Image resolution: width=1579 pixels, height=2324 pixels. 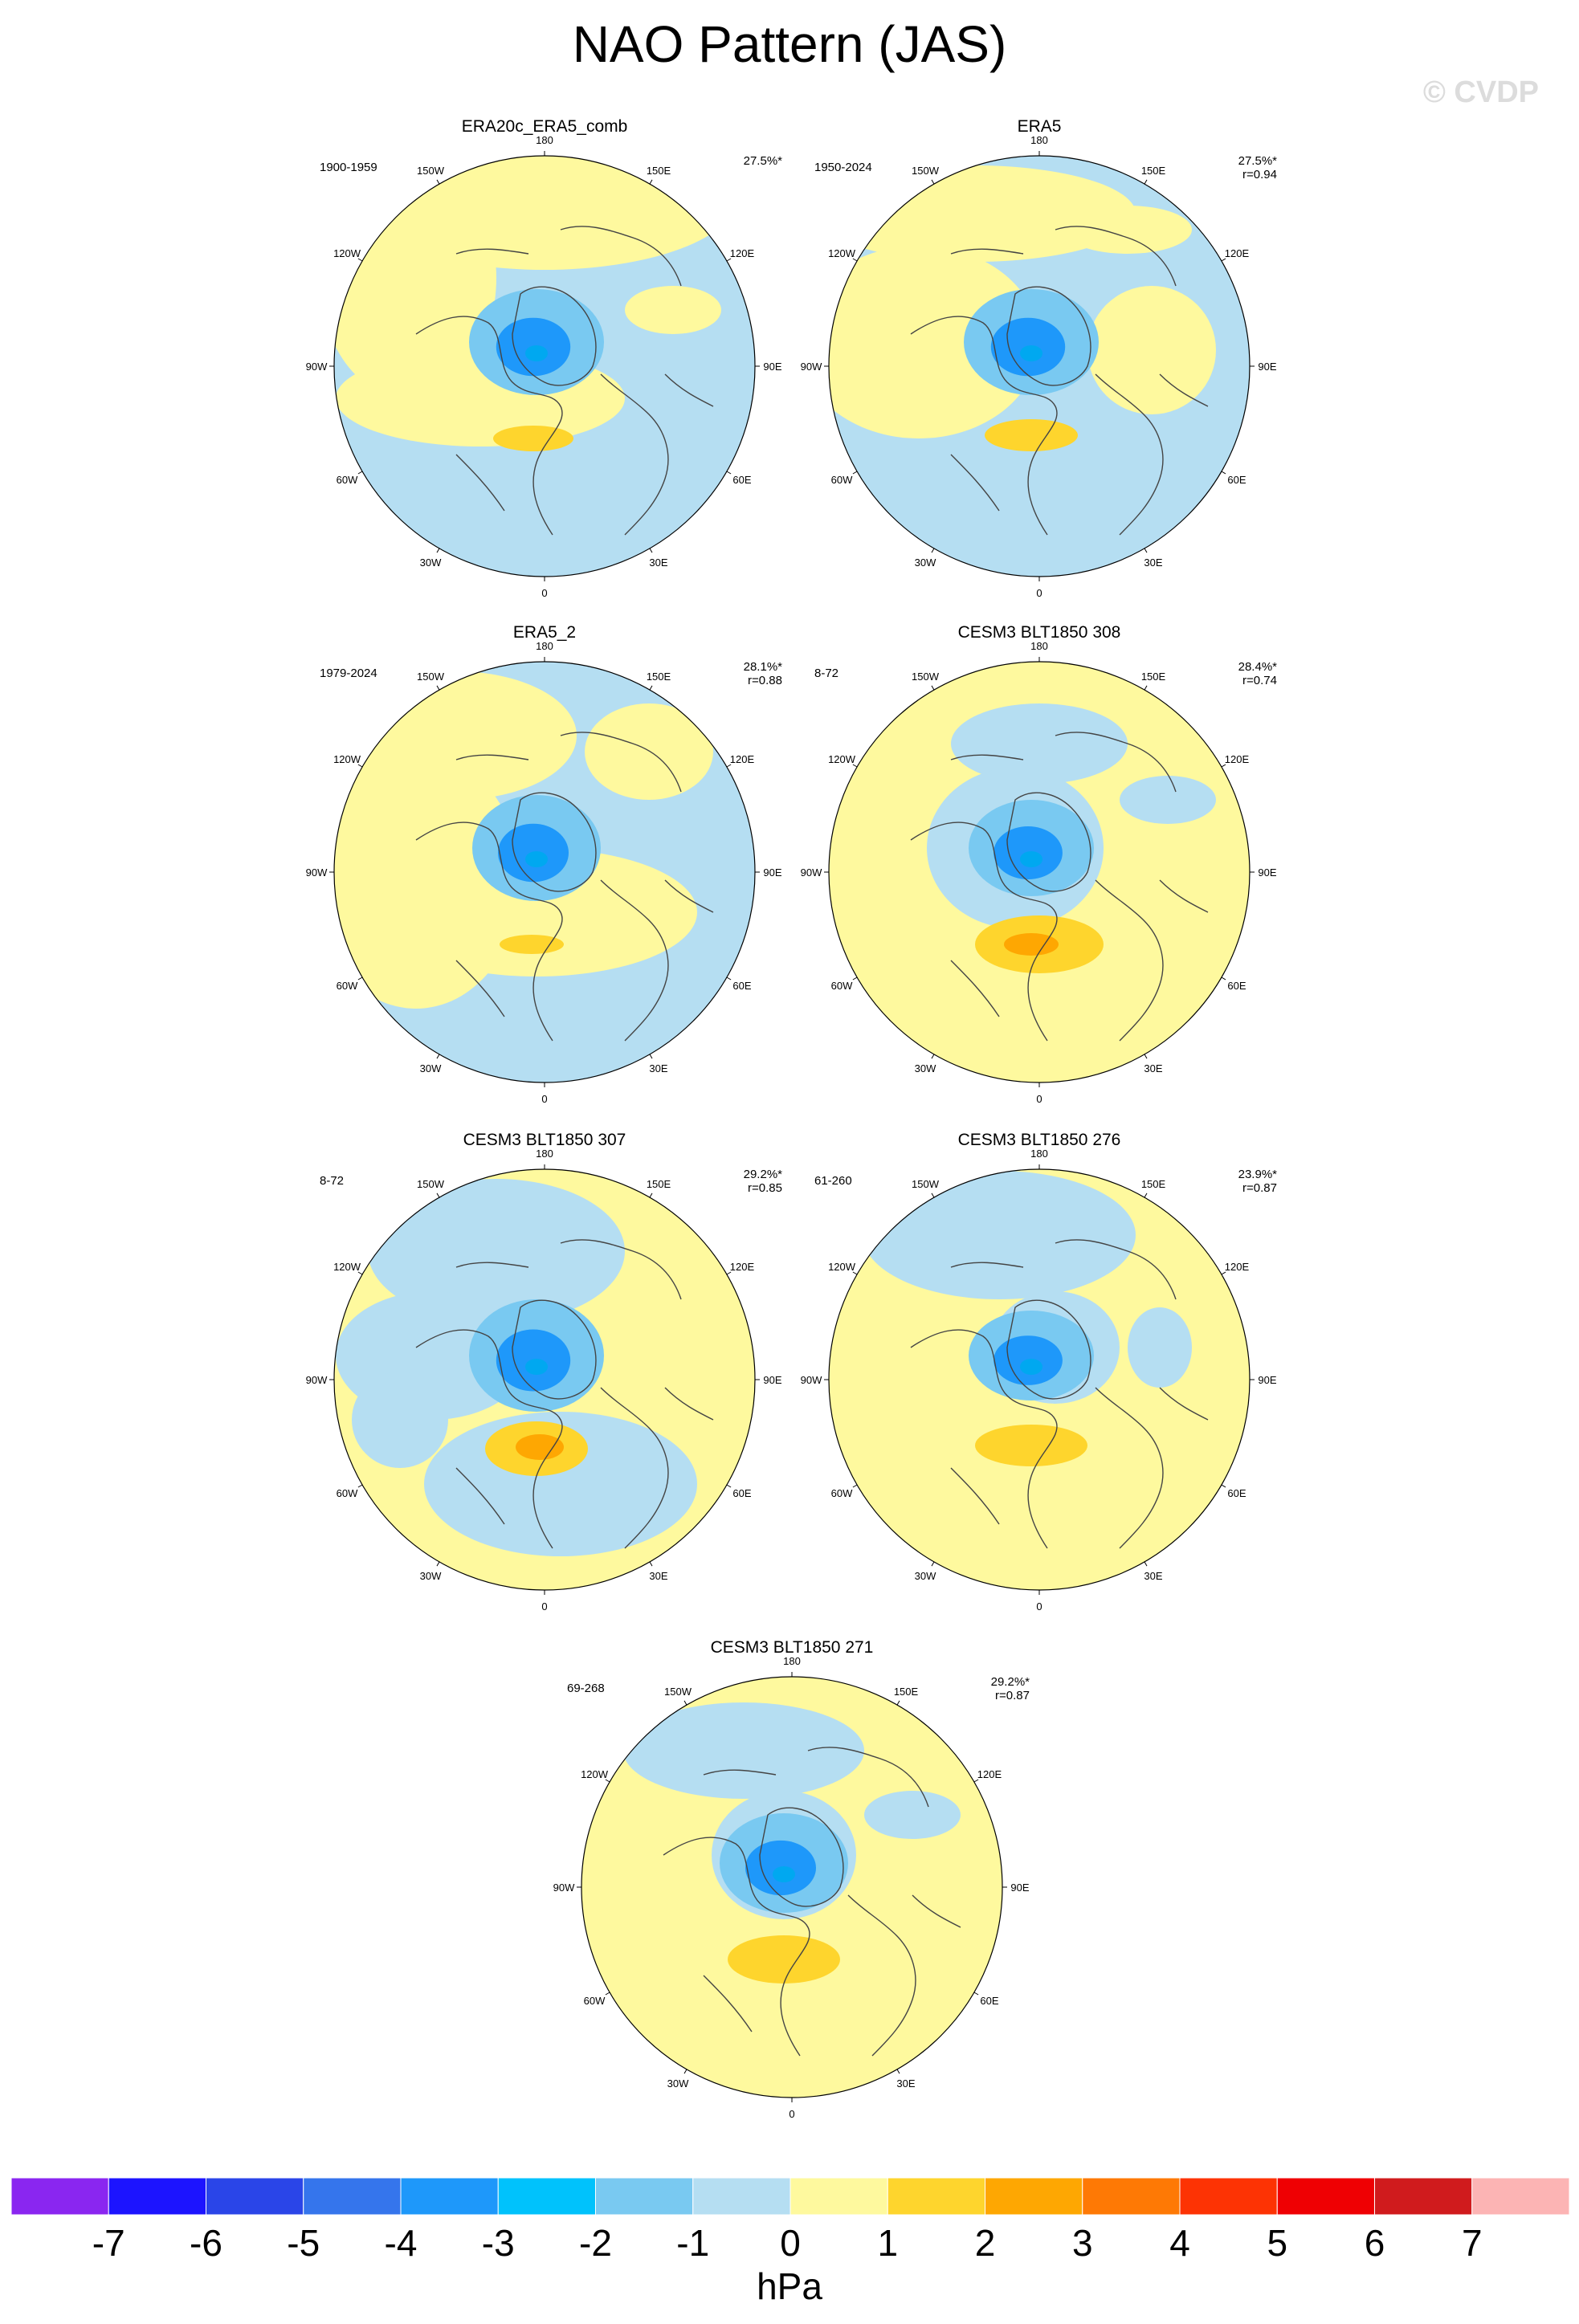 What do you see at coordinates (108, 2243) in the screenshot?
I see `colorbar-tick-label: -7` at bounding box center [108, 2243].